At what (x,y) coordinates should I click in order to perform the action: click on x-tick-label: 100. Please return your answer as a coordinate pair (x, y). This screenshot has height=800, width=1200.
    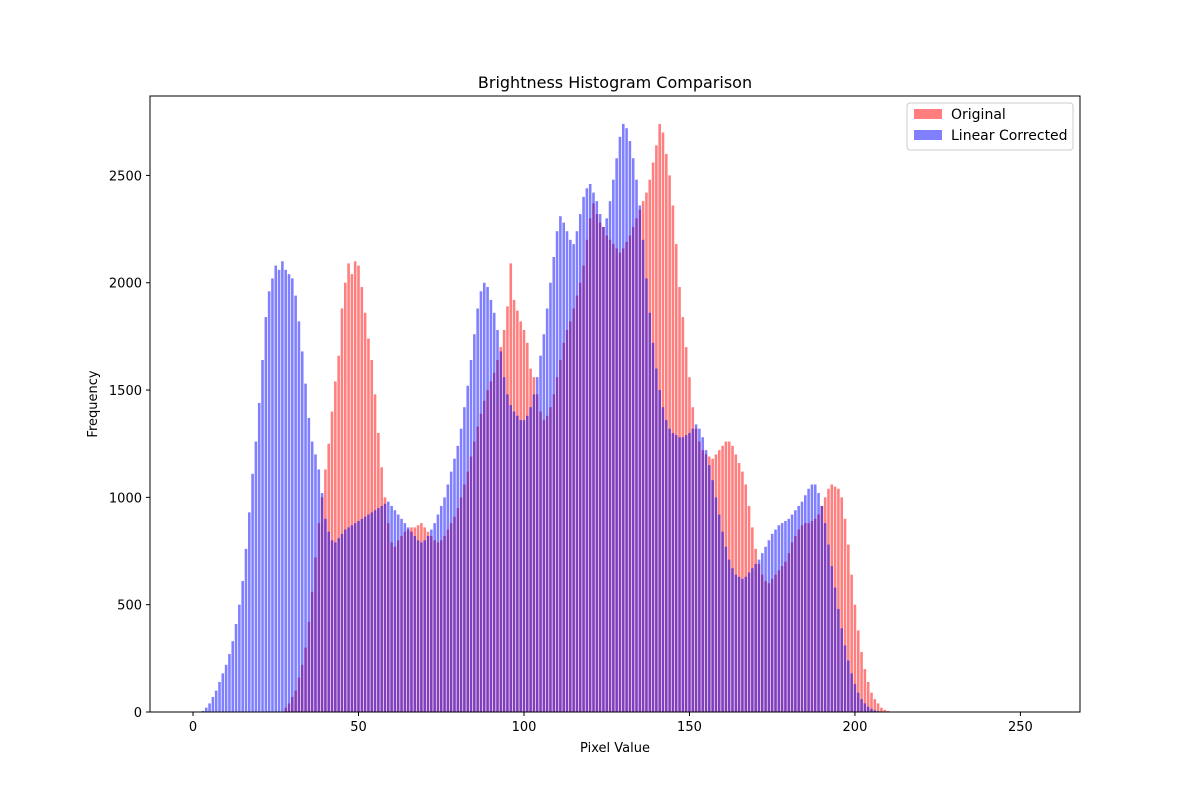
    Looking at the image, I should click on (524, 727).